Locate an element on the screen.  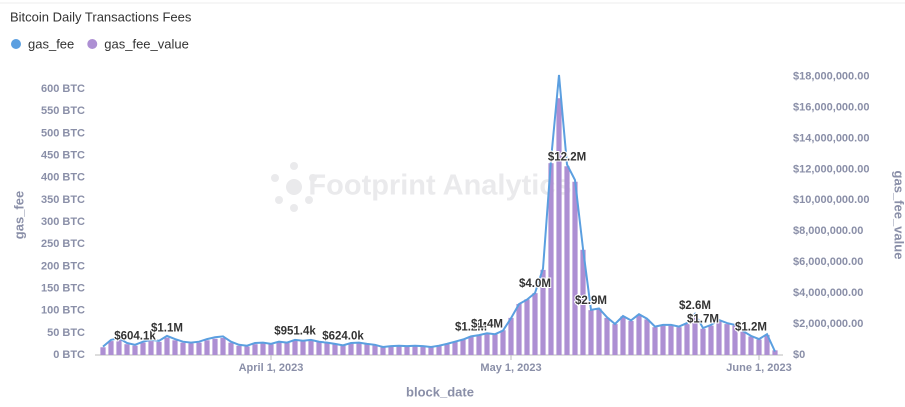
legend-label: gas_fee is located at coordinates (51, 43).